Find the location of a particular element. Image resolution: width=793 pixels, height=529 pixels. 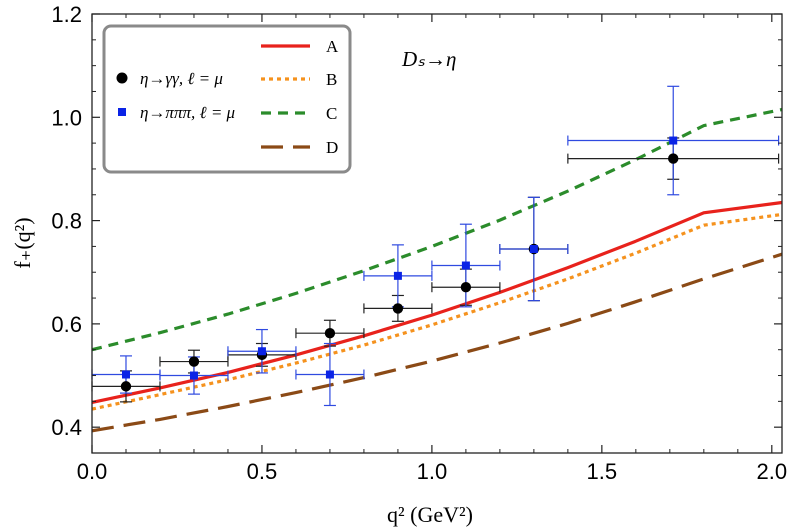

chart-annotation: Dₛ→η is located at coordinates (428, 59).